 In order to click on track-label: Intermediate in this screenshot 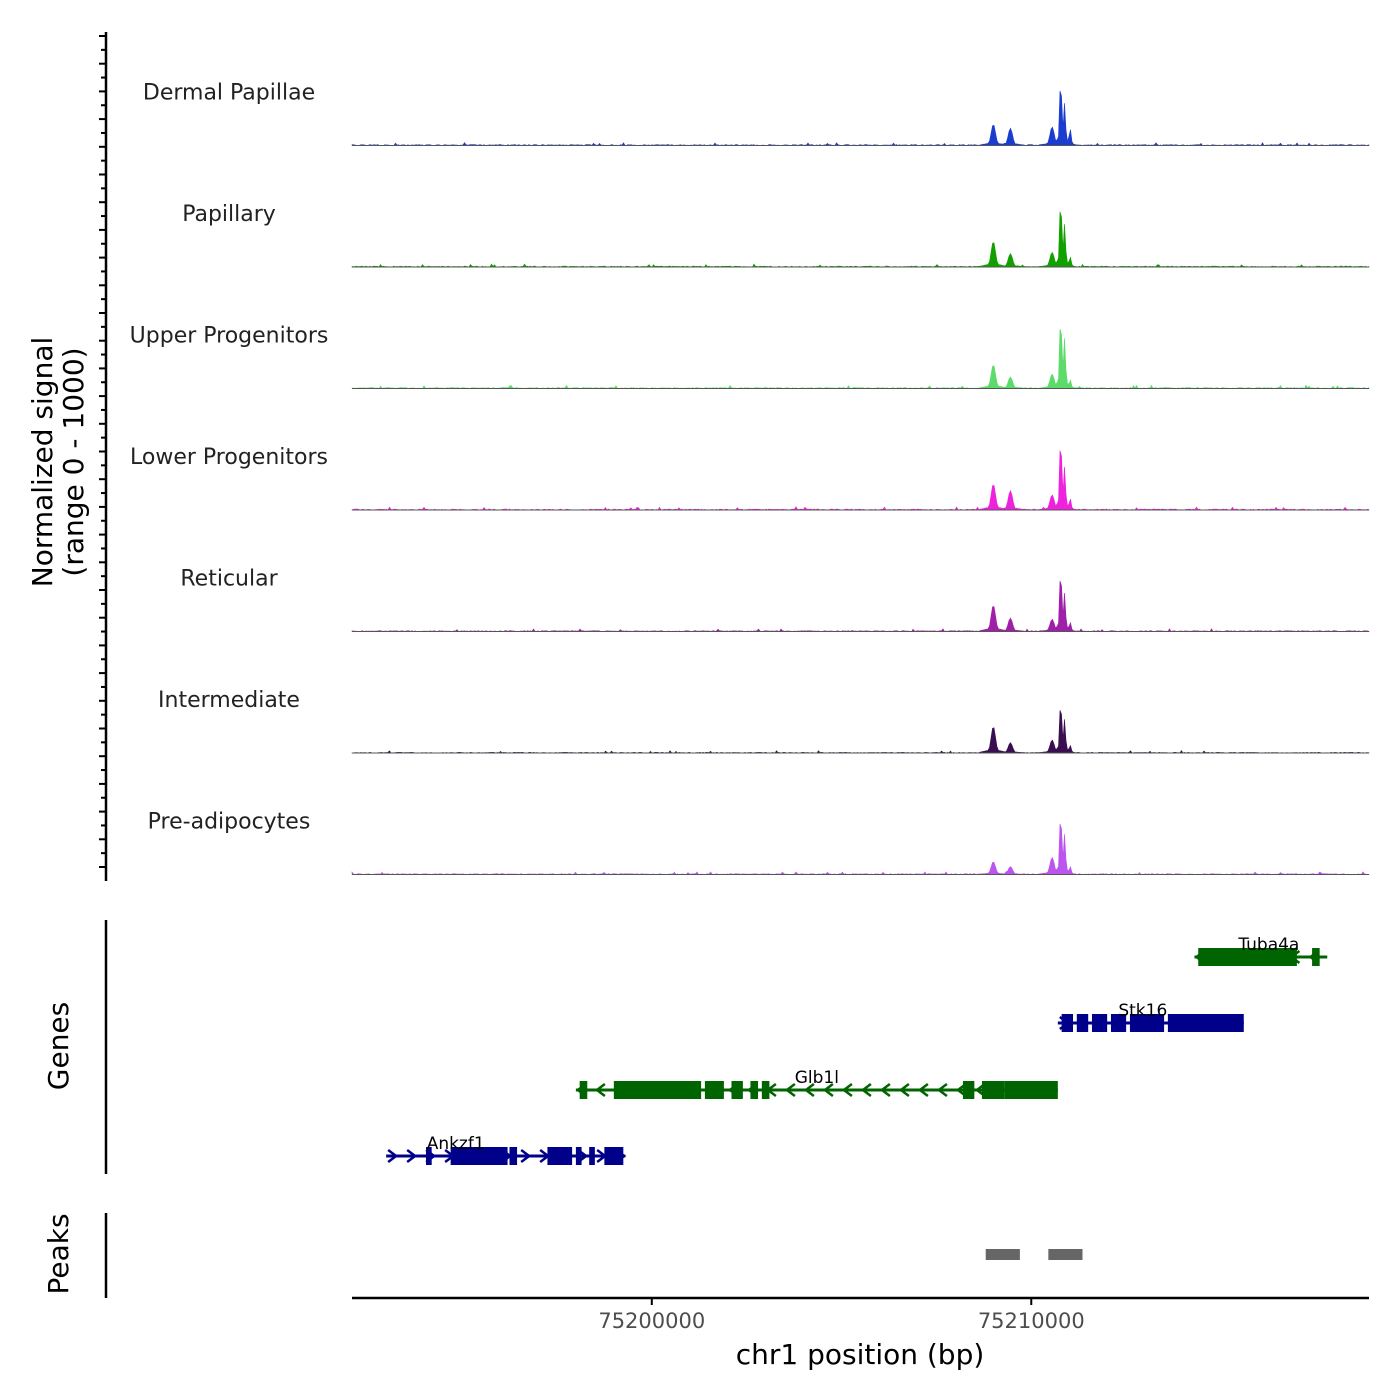, I will do `click(229, 700)`.